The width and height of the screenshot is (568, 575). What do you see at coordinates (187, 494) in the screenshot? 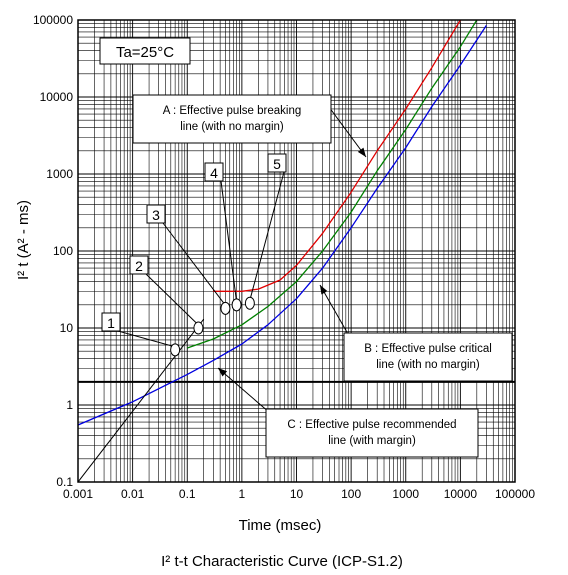
I see `x-tick-label: 0.1` at bounding box center [187, 494].